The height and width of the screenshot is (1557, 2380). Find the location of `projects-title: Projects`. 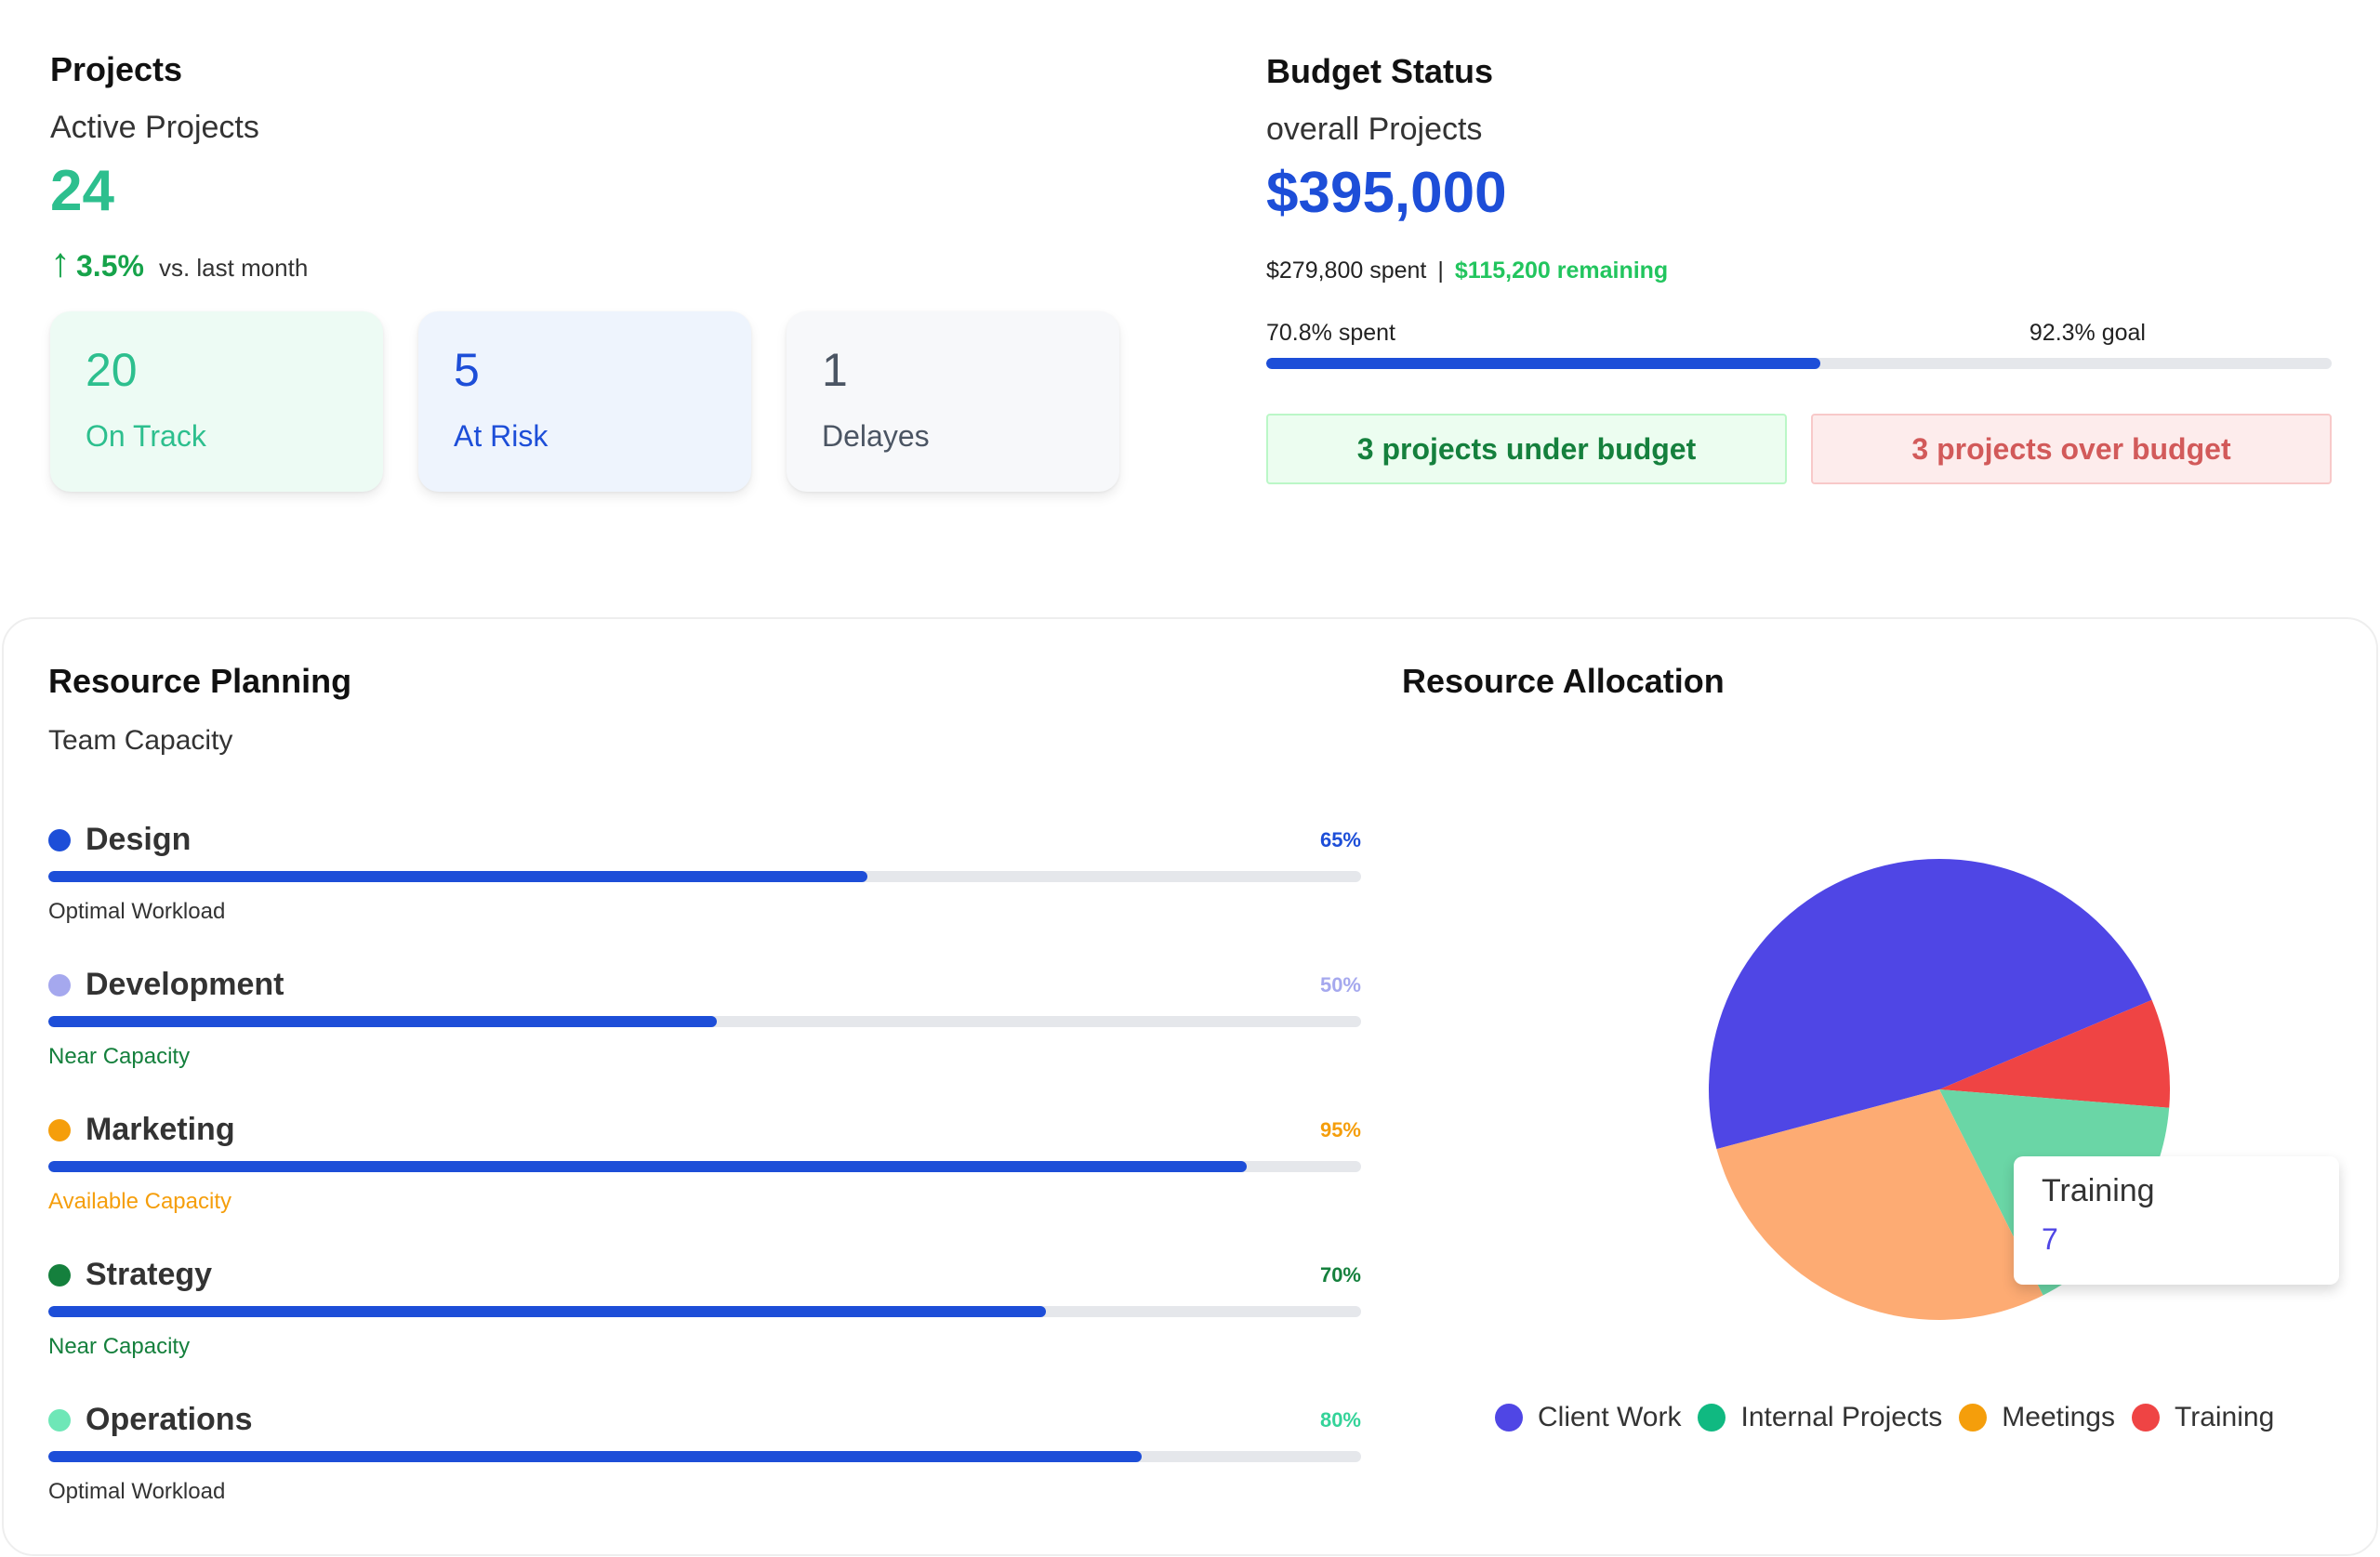

projects-title: Projects is located at coordinates (116, 69).